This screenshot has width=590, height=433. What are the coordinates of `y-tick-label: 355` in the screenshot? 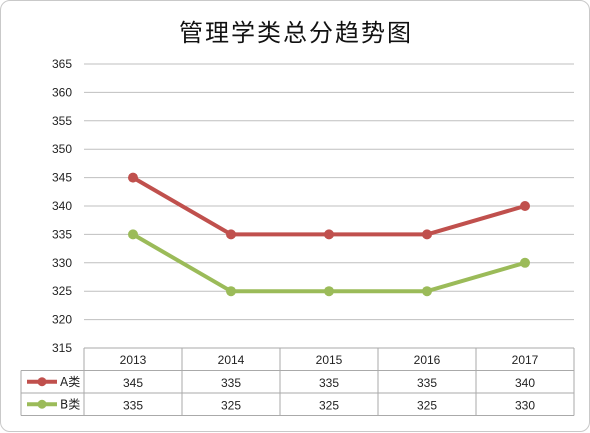 It's located at (62, 121).